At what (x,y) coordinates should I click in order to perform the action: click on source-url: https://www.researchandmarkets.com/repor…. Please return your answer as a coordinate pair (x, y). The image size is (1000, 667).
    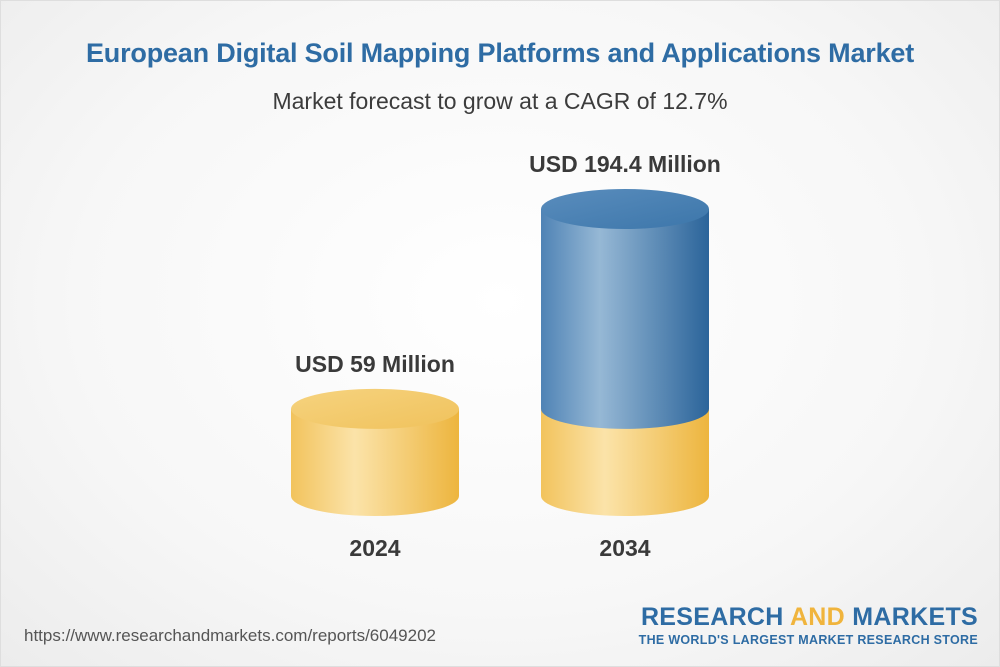
    Looking at the image, I should click on (230, 635).